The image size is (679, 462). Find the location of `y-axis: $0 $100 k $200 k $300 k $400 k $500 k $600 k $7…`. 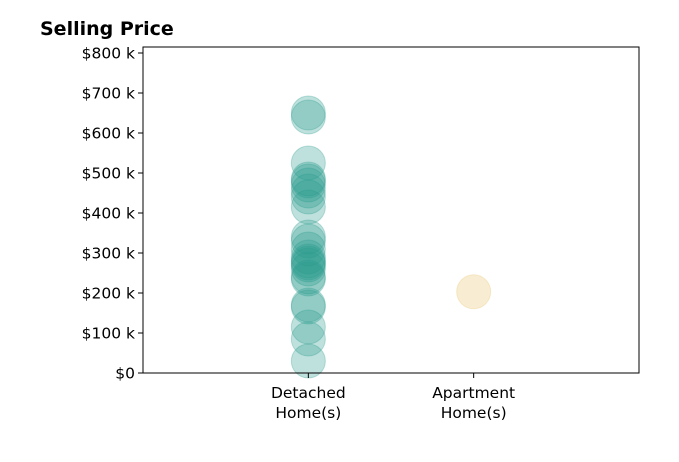

y-axis: $0 $100 k $200 k $300 k $400 k $500 k $600 k $7… is located at coordinates (112, 214).